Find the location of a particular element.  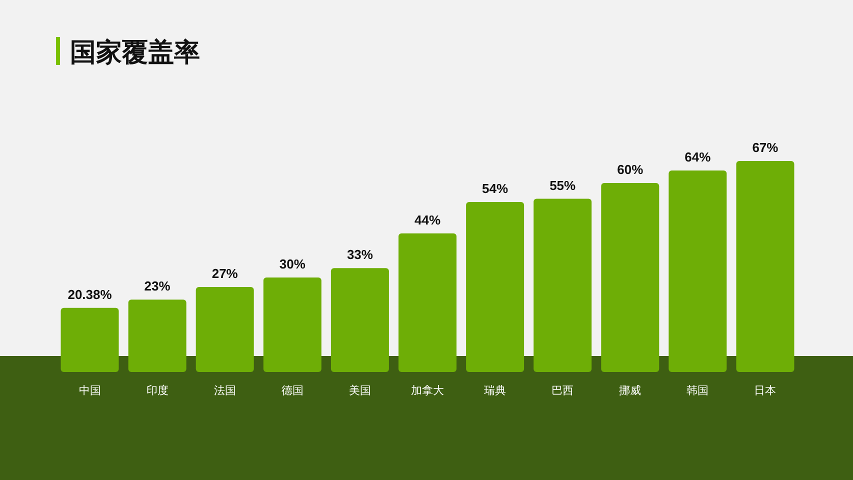

data-label: 27% is located at coordinates (225, 273).